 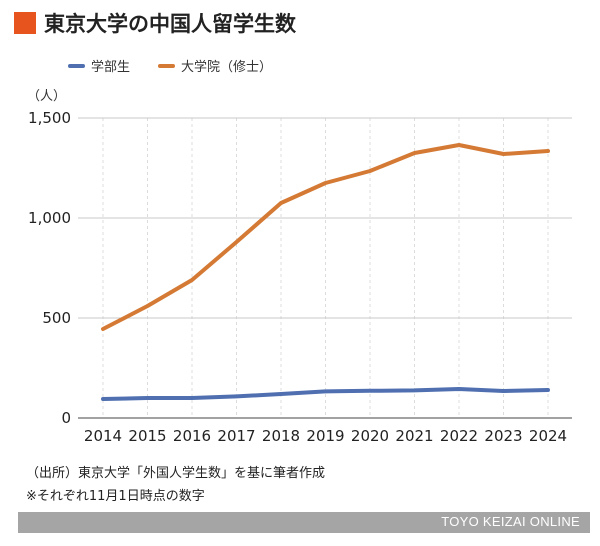 I want to click on legend-label-undergrad: 学部生, so click(x=111, y=67).